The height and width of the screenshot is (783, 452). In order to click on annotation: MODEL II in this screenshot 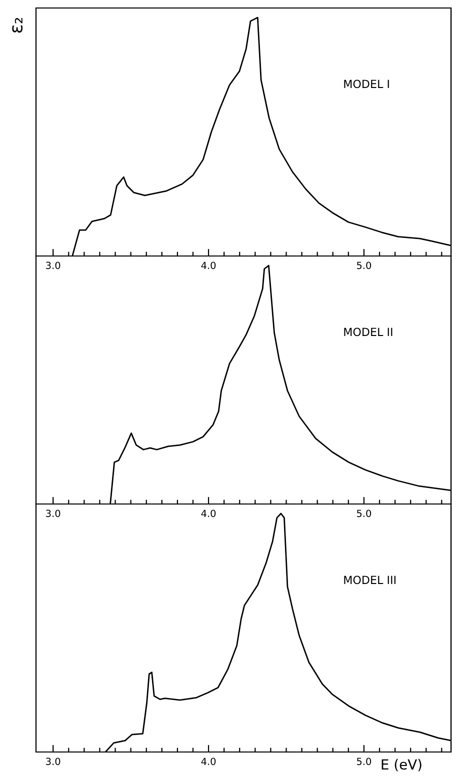, I will do `click(368, 332)`.